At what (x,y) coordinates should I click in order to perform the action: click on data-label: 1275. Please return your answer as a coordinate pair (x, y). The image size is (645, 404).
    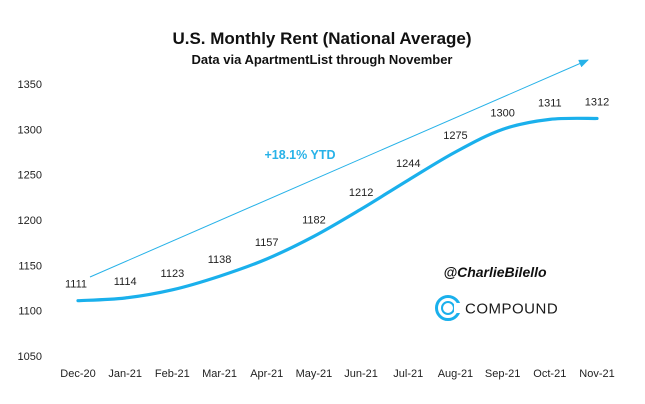
    Looking at the image, I should click on (455, 136).